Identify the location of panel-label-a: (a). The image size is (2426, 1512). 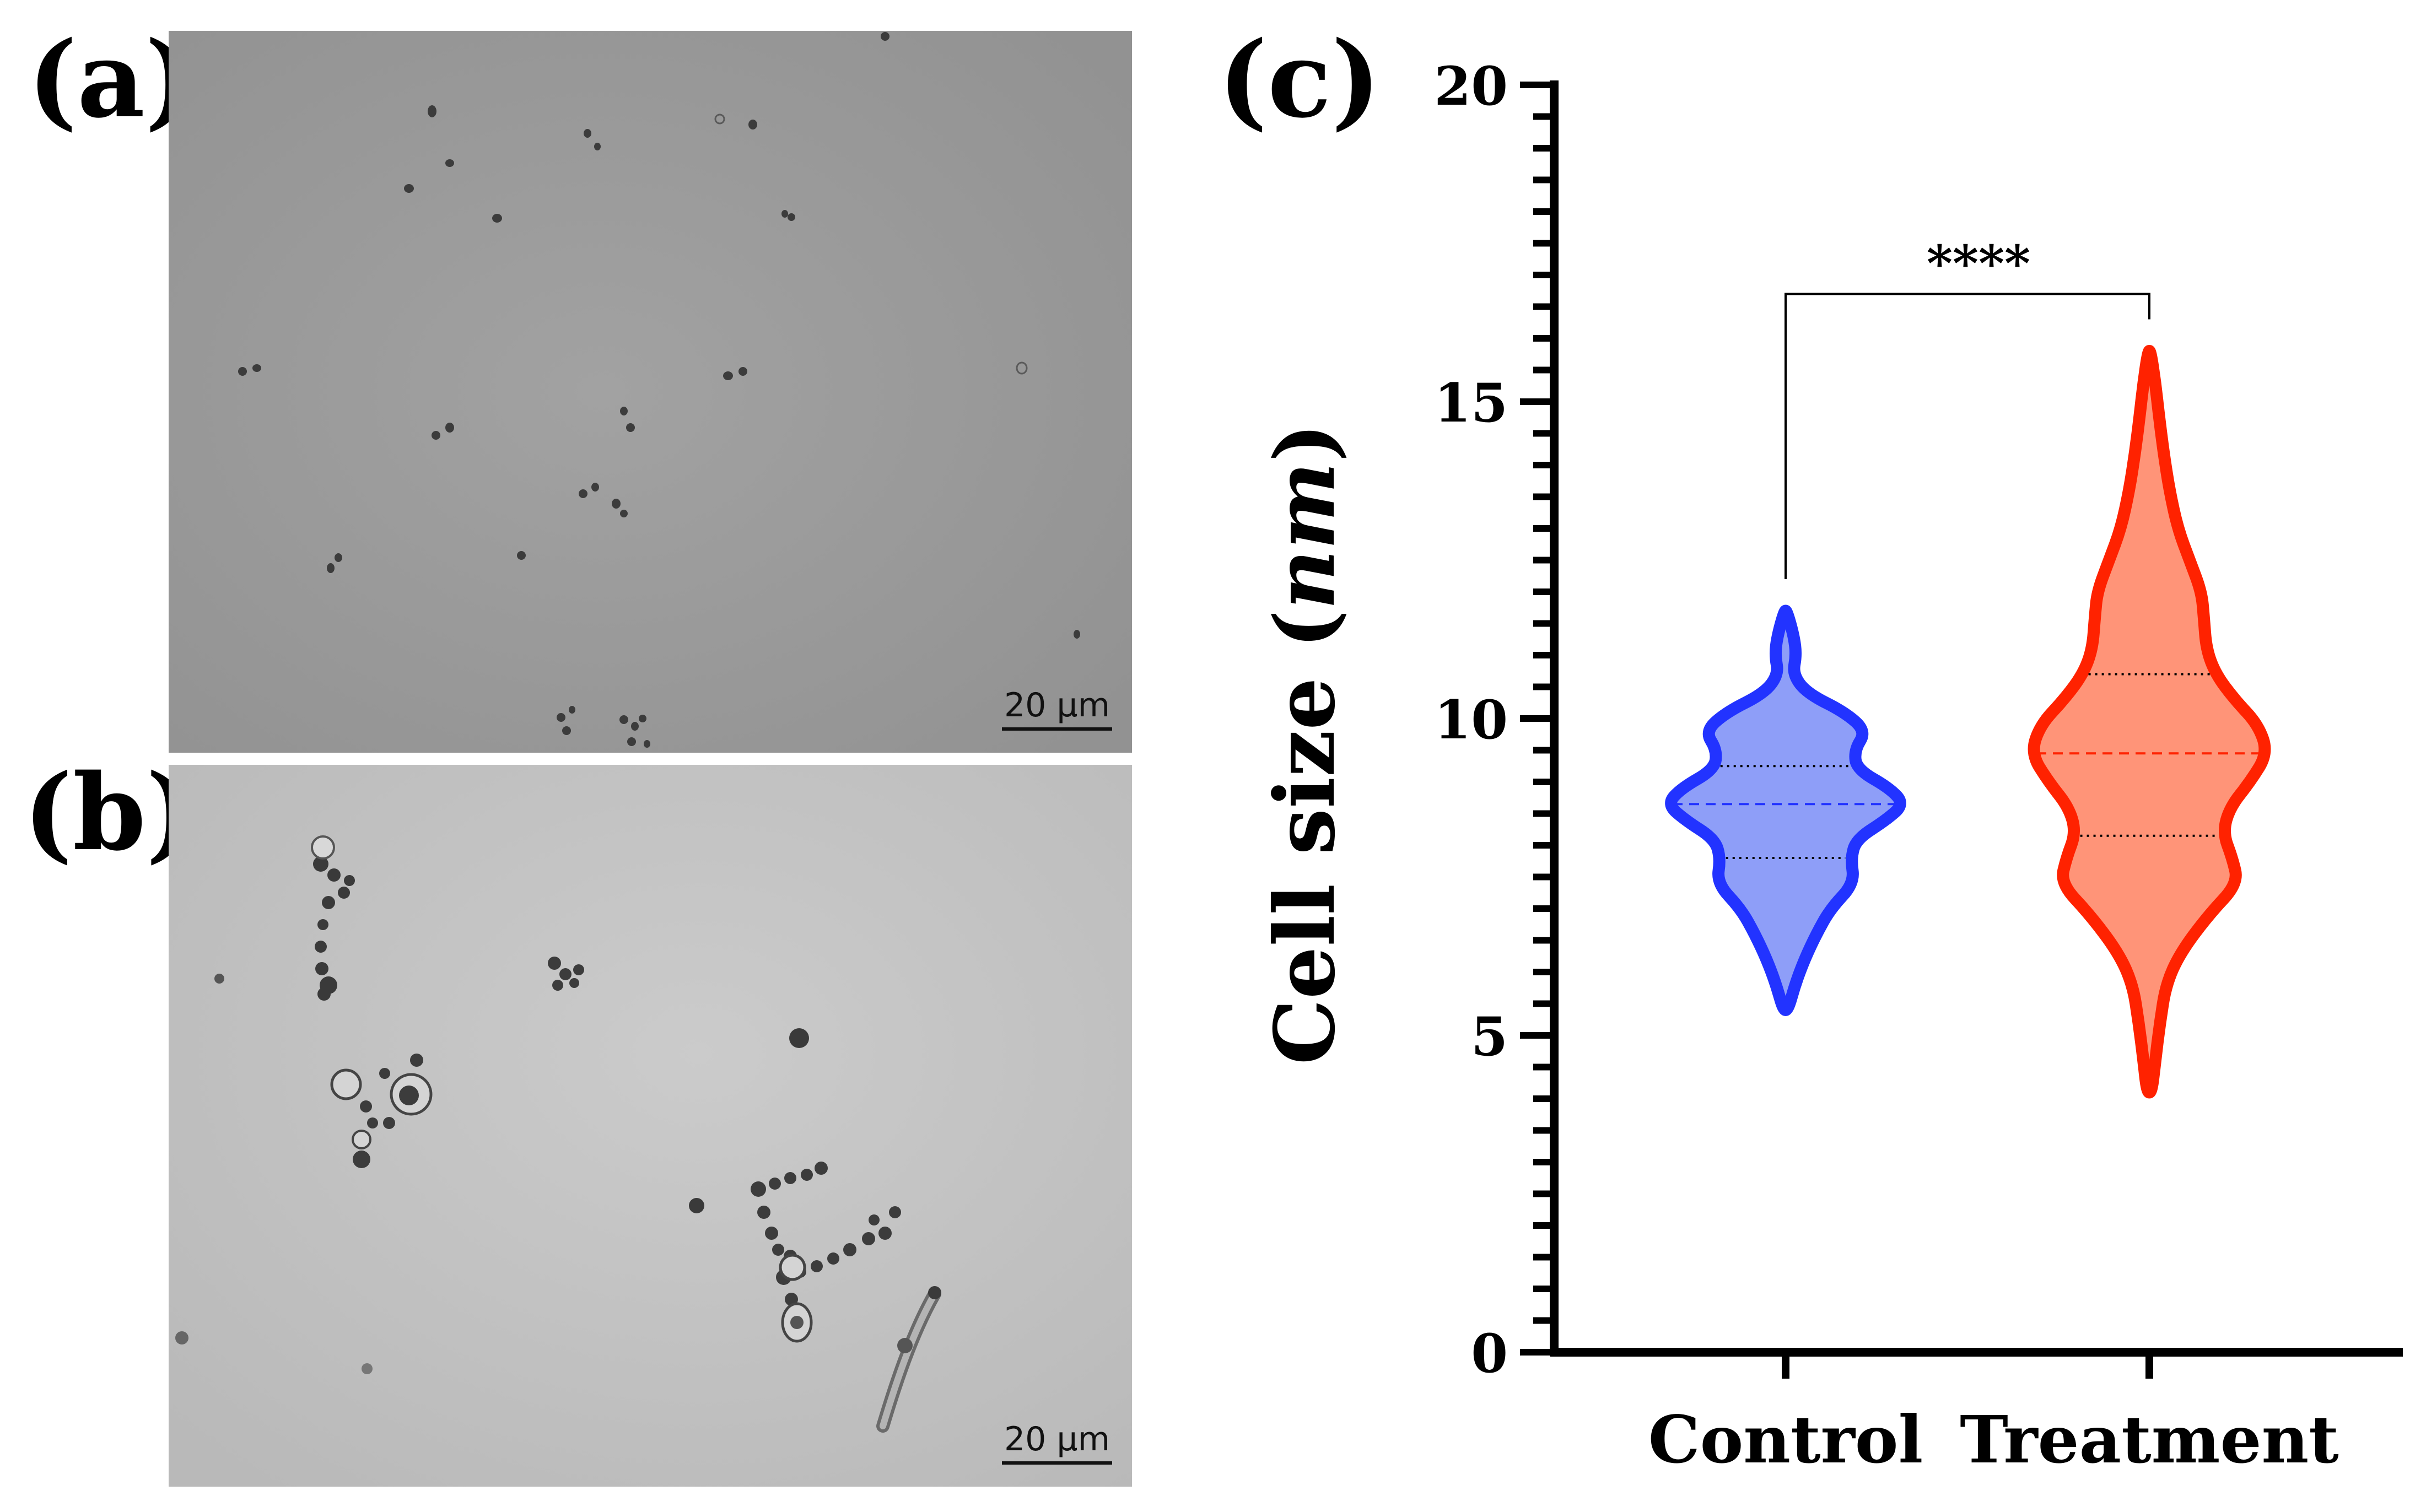
(111, 79).